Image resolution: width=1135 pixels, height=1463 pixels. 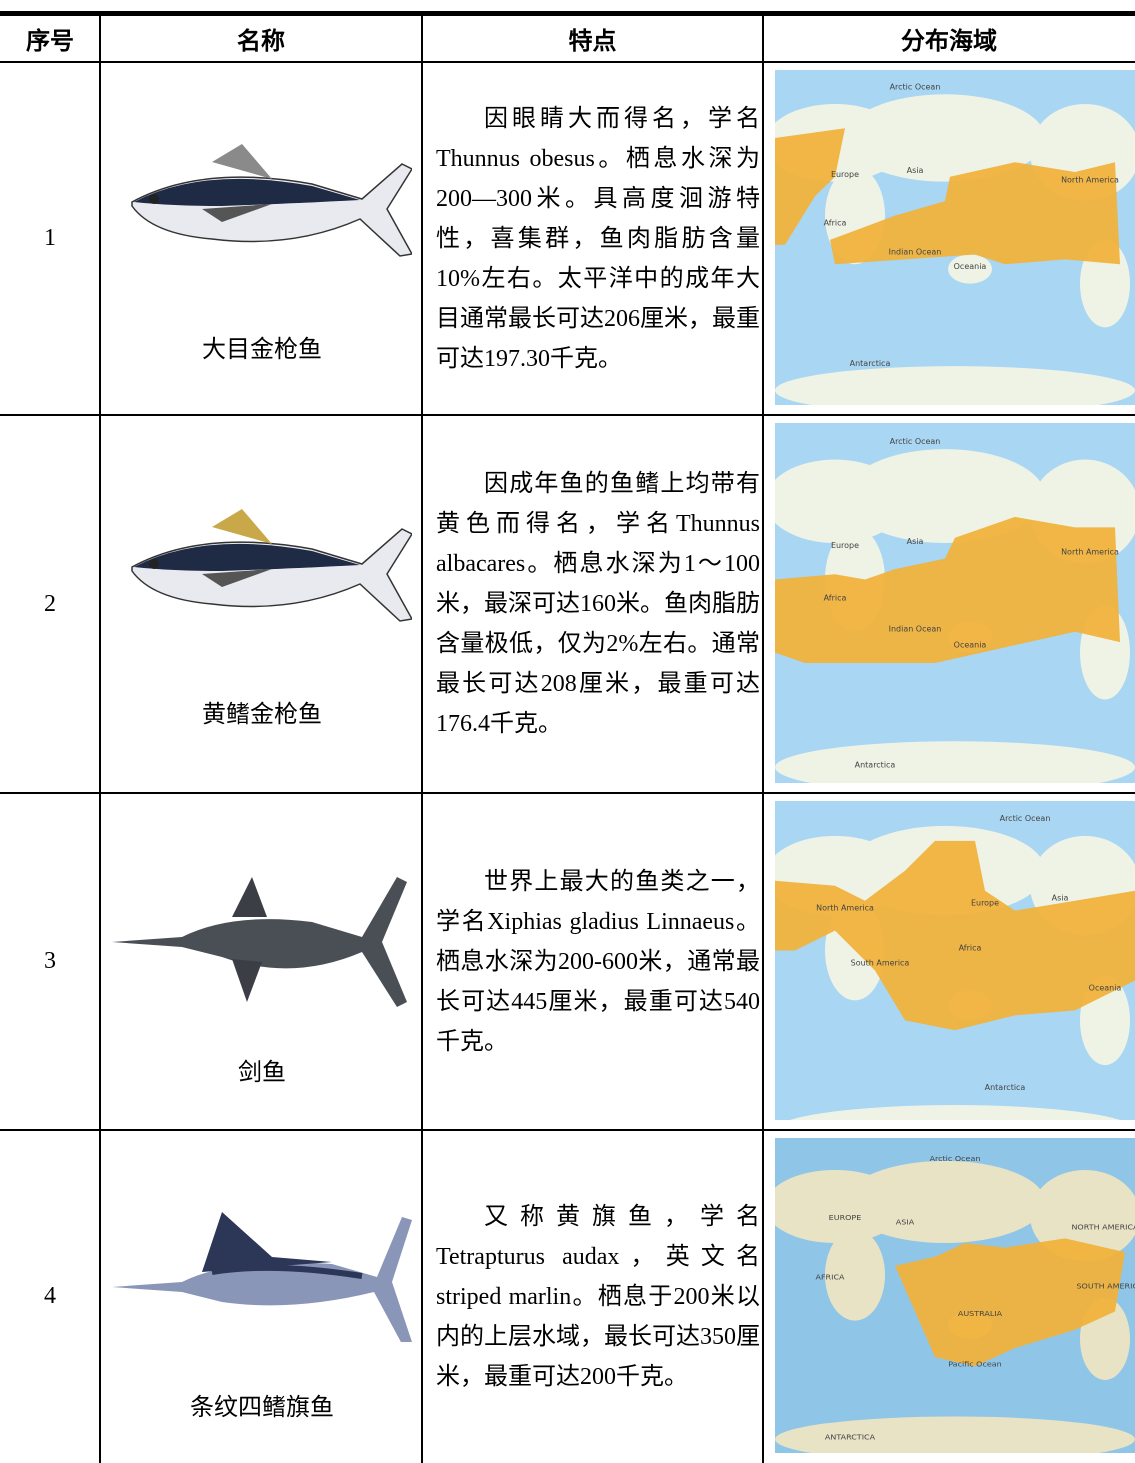 I want to click on fish-name: 条纹四鳍旗鱼, so click(x=262, y=1406).